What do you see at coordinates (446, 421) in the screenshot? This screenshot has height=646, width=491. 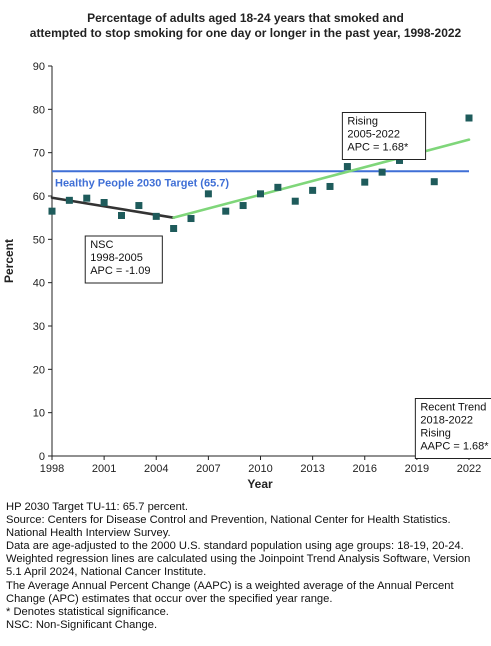 I see `annotation-text: 2018-2022` at bounding box center [446, 421].